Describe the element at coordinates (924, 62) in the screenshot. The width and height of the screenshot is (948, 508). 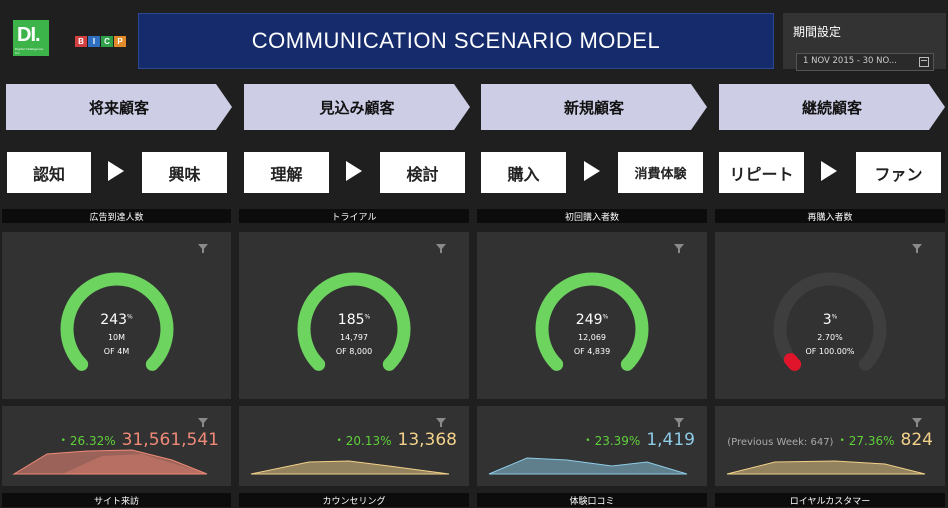
I see `calendar-icon` at that location.